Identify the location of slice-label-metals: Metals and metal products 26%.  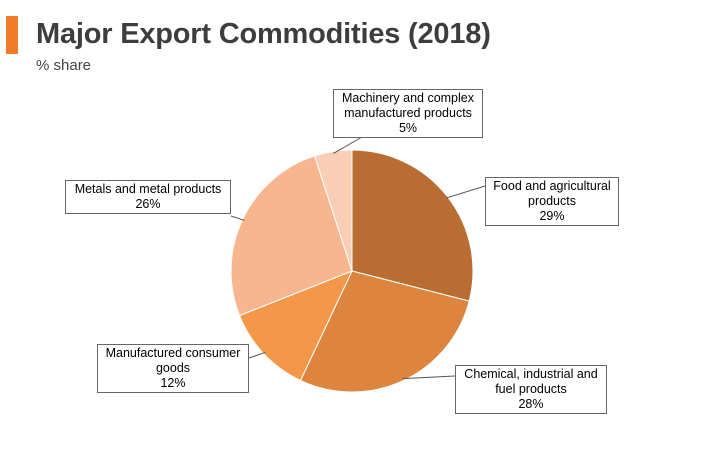
(148, 197).